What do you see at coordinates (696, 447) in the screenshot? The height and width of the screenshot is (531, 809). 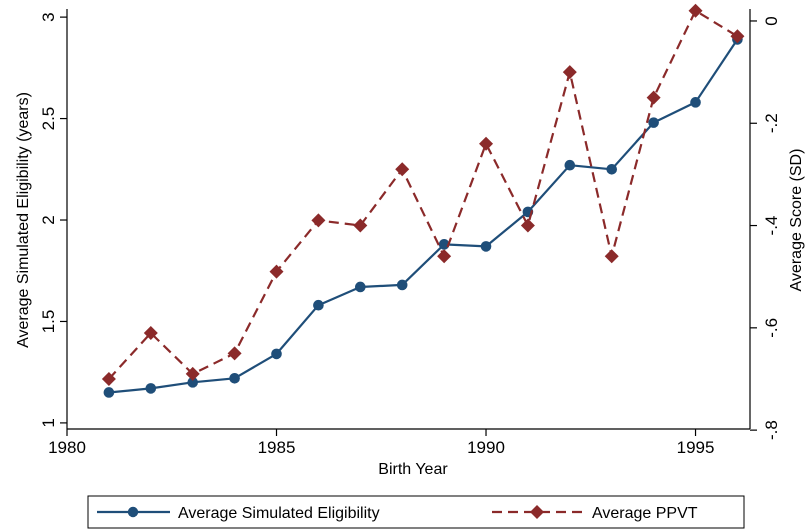 I see `x-tick-label: 1995` at bounding box center [696, 447].